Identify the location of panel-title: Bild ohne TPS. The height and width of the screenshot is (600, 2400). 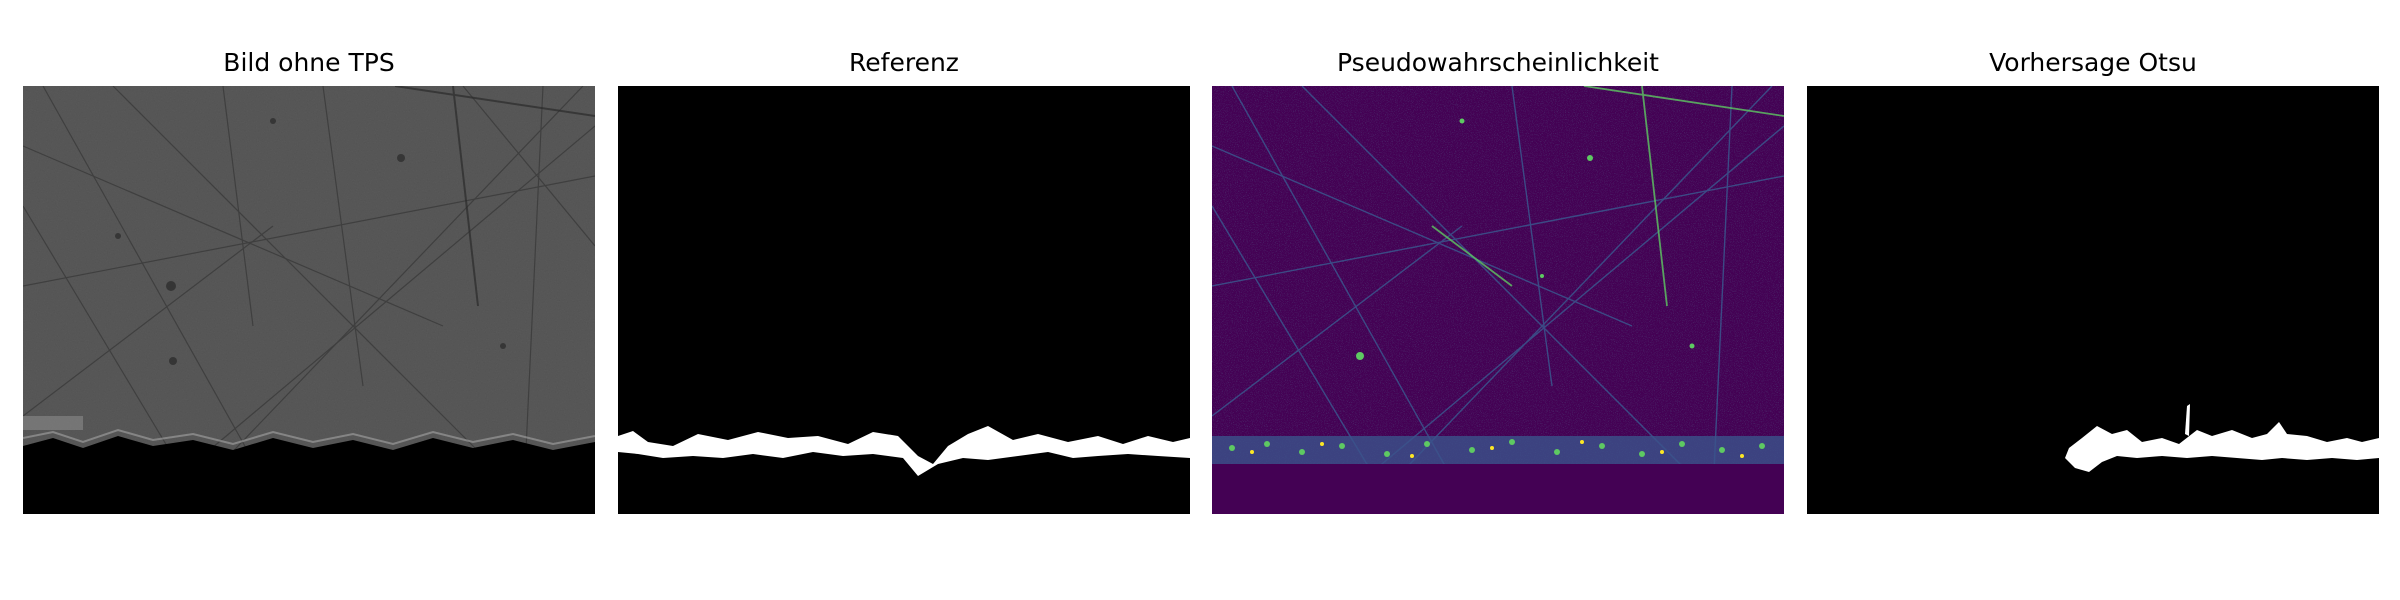
(309, 62).